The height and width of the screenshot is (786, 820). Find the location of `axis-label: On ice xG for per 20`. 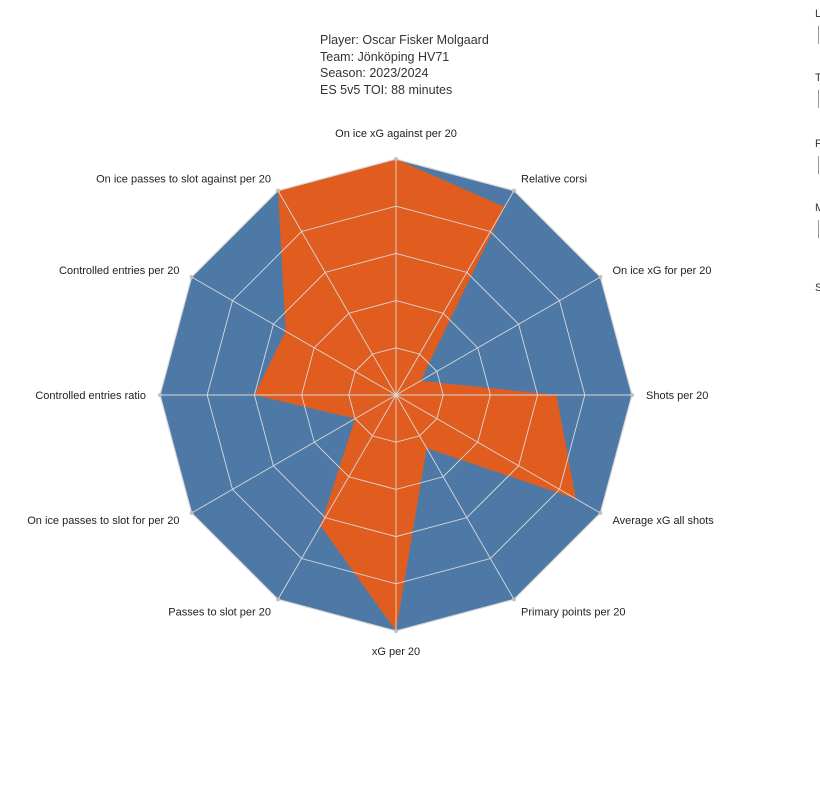

axis-label: On ice xG for per 20 is located at coordinates (662, 271).